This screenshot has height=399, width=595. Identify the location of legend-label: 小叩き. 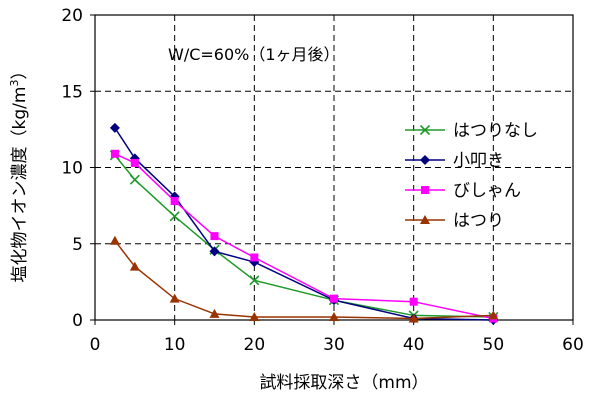
(478, 161).